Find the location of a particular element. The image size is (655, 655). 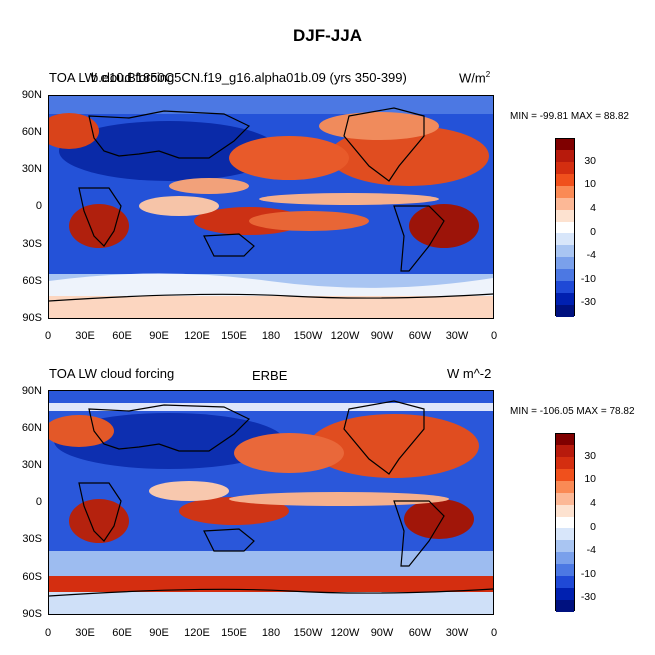

colorbar-label: 0 is located at coordinates (593, 527).